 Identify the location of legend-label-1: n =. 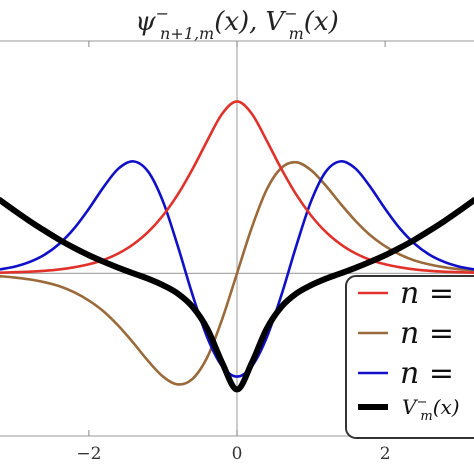
(427, 293).